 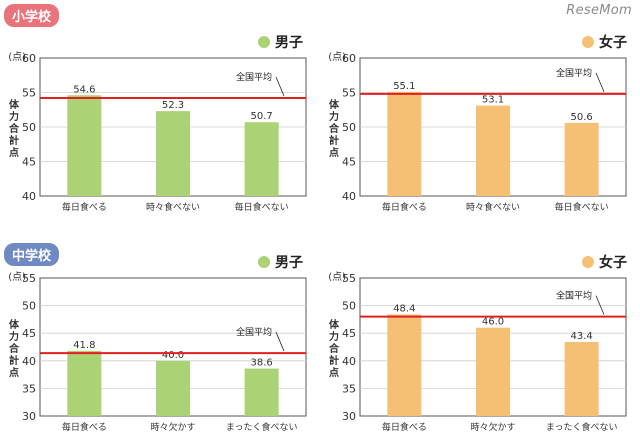 I want to click on legend-elementary-girls: 女子, so click(x=604, y=42).